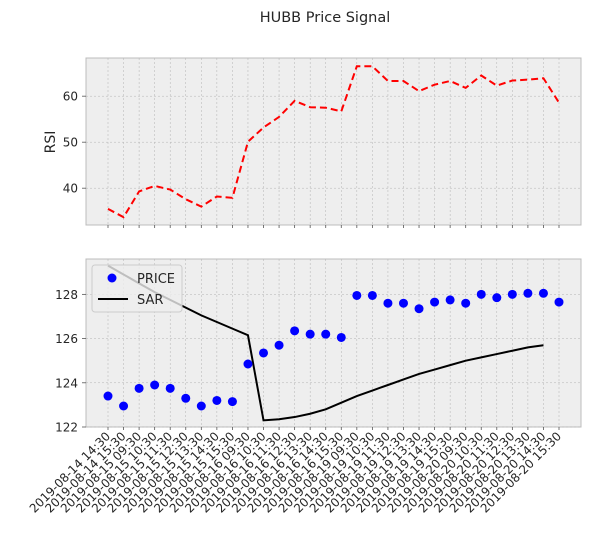 The image size is (591, 544). Describe the element at coordinates (150, 300) in the screenshot. I see `legend-sar-label: SAR` at that location.